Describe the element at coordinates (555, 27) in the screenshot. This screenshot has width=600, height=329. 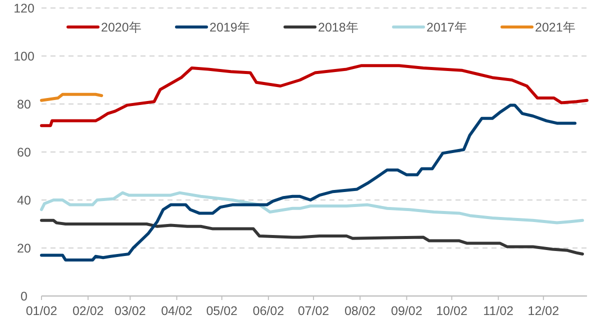
I see `legend-label: 2021年` at that location.